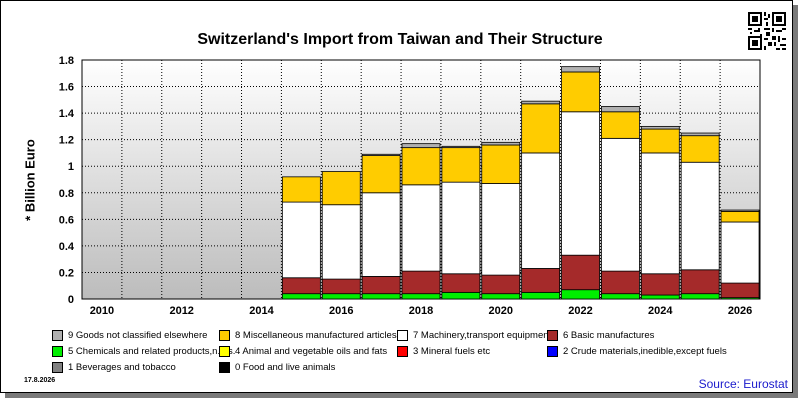 This screenshot has width=800, height=400. Describe the element at coordinates (66, 61) in the screenshot. I see `y-tick-label: 1.8` at that location.